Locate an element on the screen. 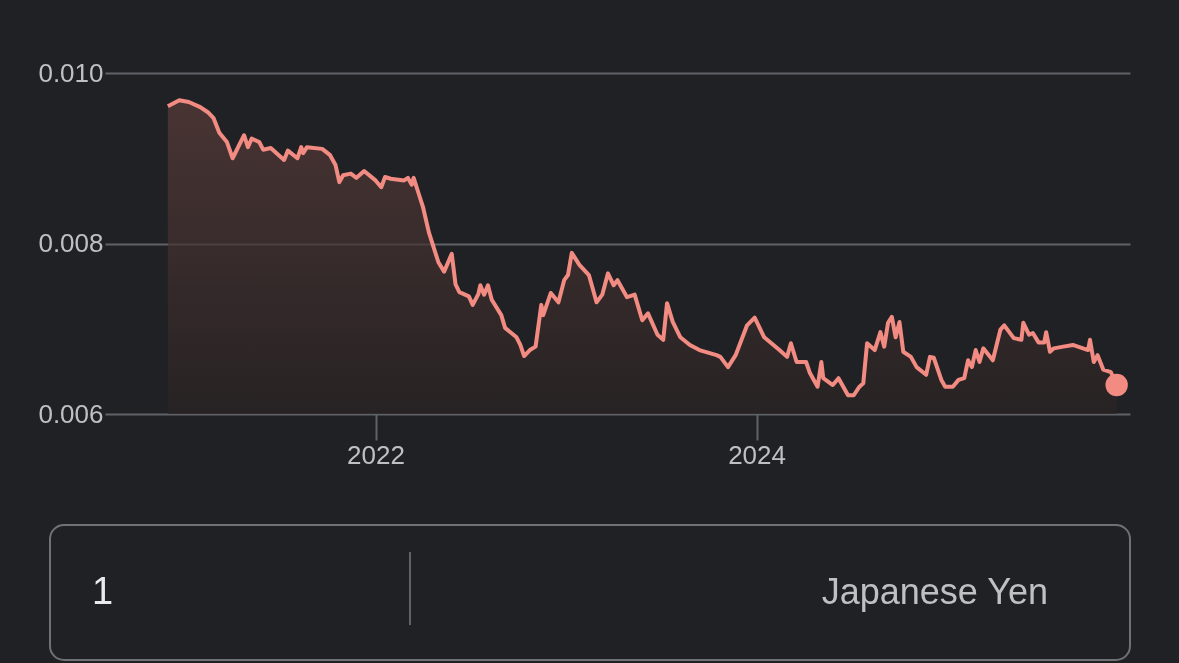 Image resolution: width=1179 pixels, height=663 pixels. y-tick-label: 0.006 is located at coordinates (71, 413).